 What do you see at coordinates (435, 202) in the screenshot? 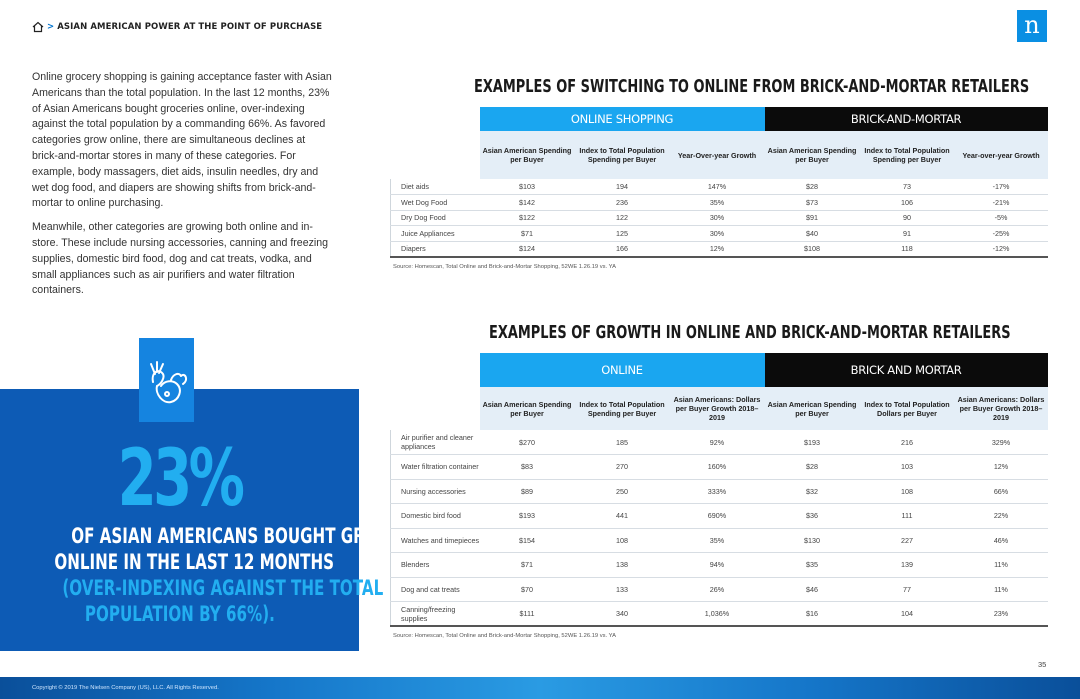
I see `row-label: Wet Dog Food` at bounding box center [435, 202].